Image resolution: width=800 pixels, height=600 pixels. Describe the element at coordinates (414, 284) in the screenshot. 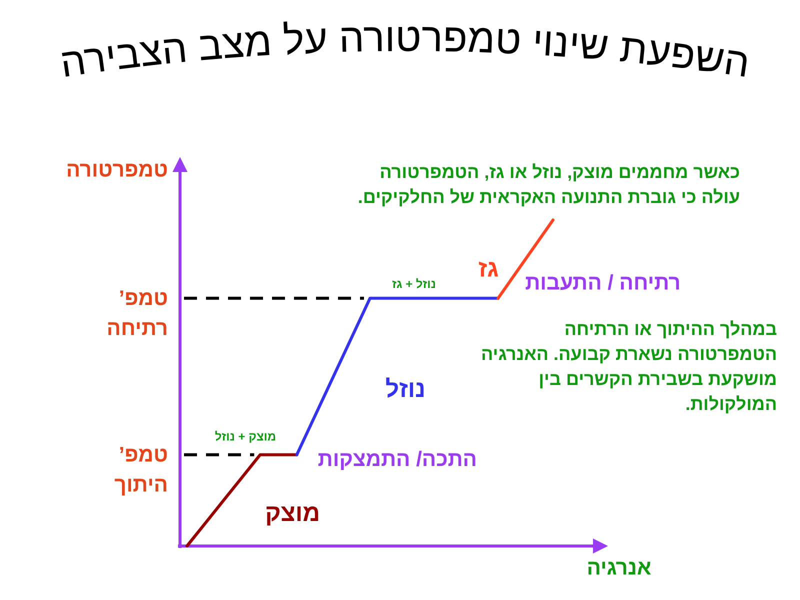

I see `annotation: נוזל + גז` at that location.